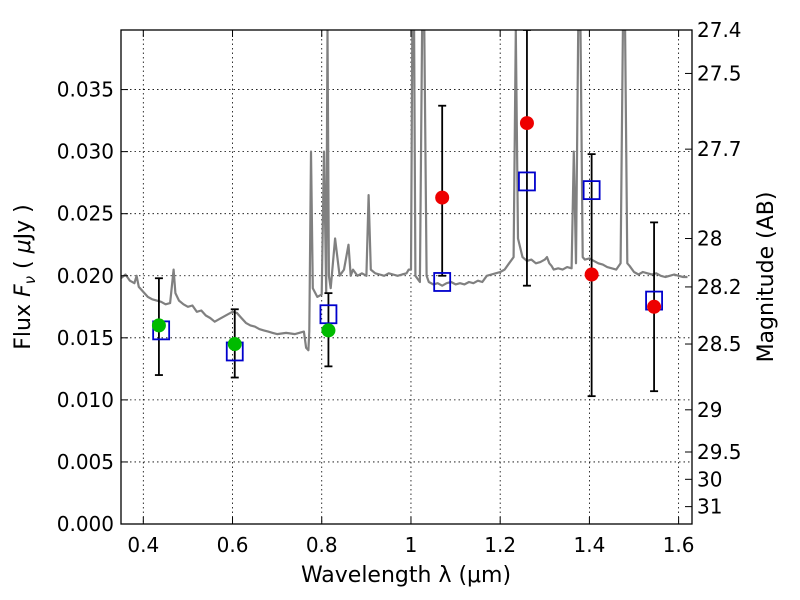 Image resolution: width=800 pixels, height=600 pixels. What do you see at coordinates (719, 452) in the screenshot?
I see `right-tick-label: 29.5` at bounding box center [719, 452].